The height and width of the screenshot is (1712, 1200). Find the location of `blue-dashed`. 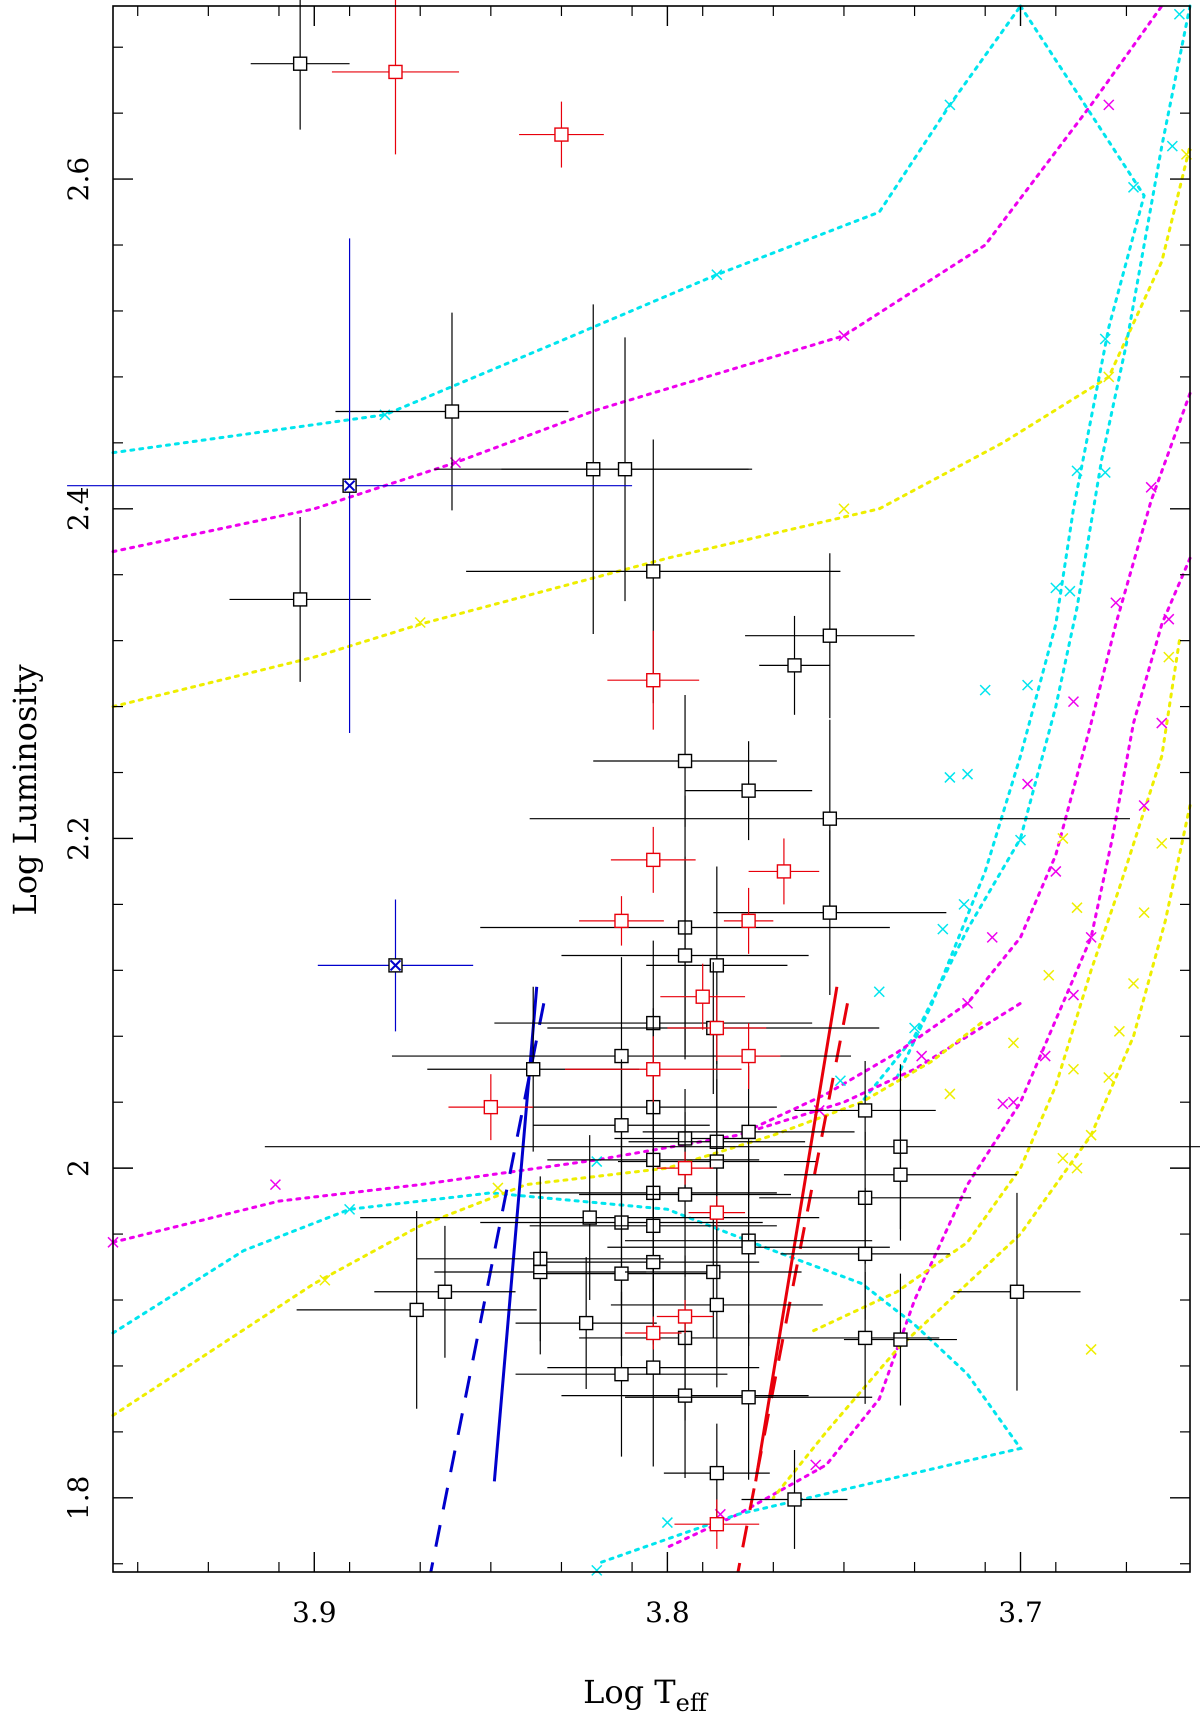

blue-dashed is located at coordinates (487, 1288).